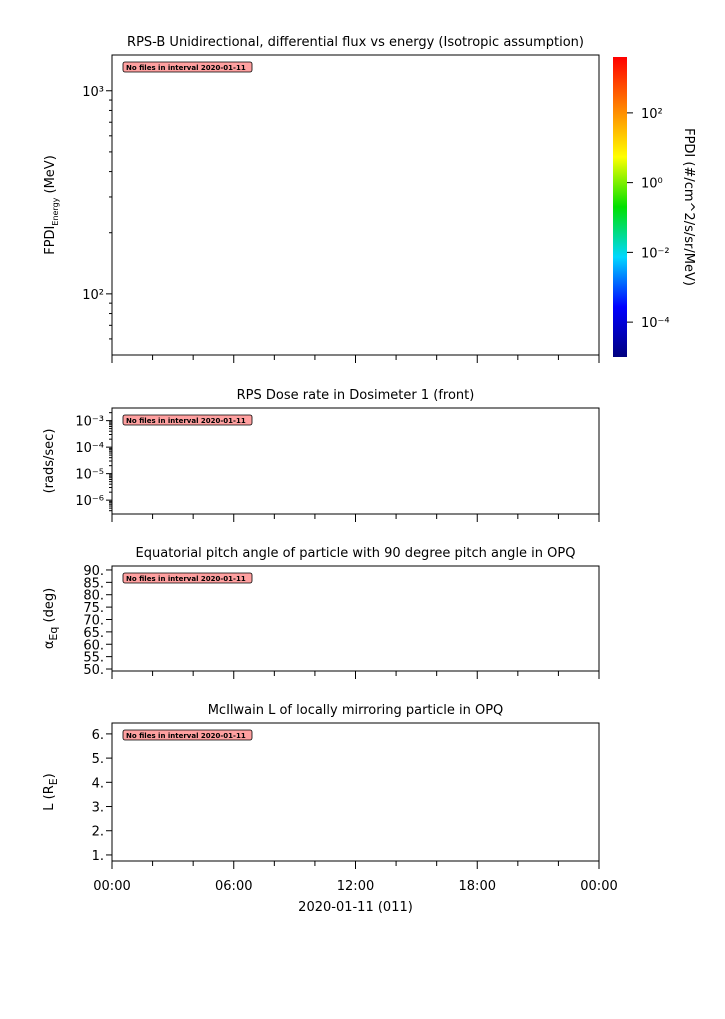 The height and width of the screenshot is (1019, 725). What do you see at coordinates (89, 501) in the screenshot?
I see `y-tick-label: 10⁻⁶` at bounding box center [89, 501].